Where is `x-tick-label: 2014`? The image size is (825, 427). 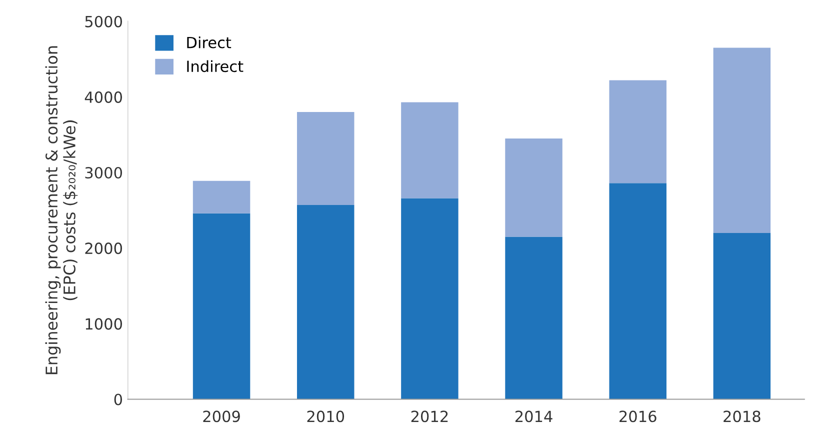 x-tick-label: 2014 is located at coordinates (533, 416).